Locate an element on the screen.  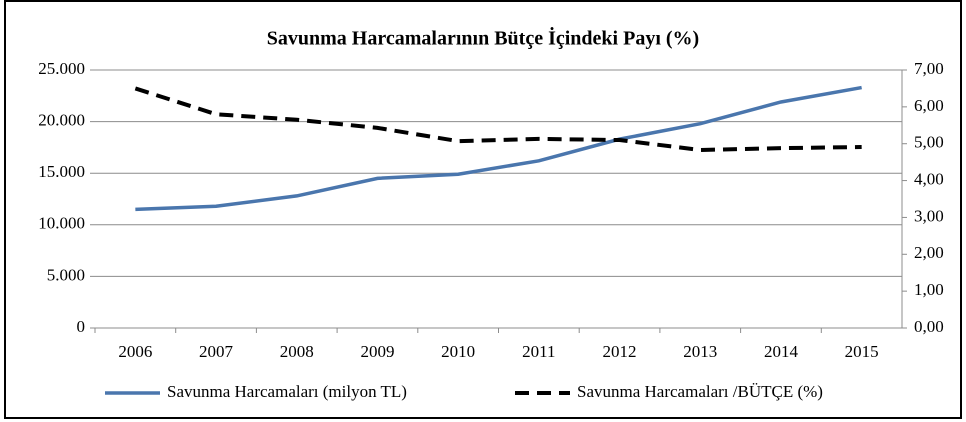
x-tick-label: 2014 is located at coordinates (781, 351).